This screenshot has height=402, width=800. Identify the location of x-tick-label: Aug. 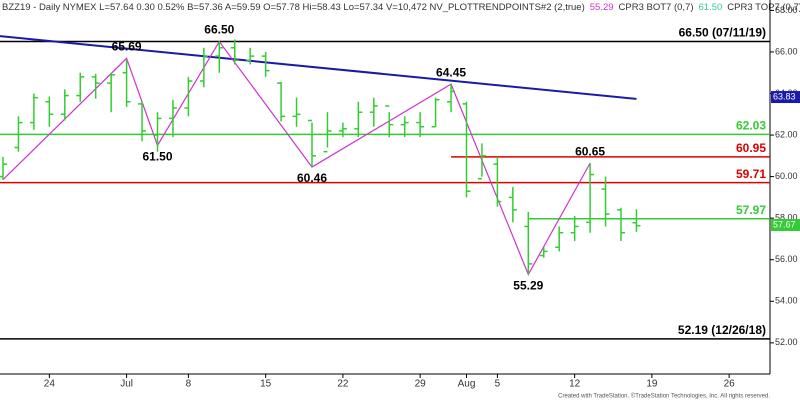
(467, 384).